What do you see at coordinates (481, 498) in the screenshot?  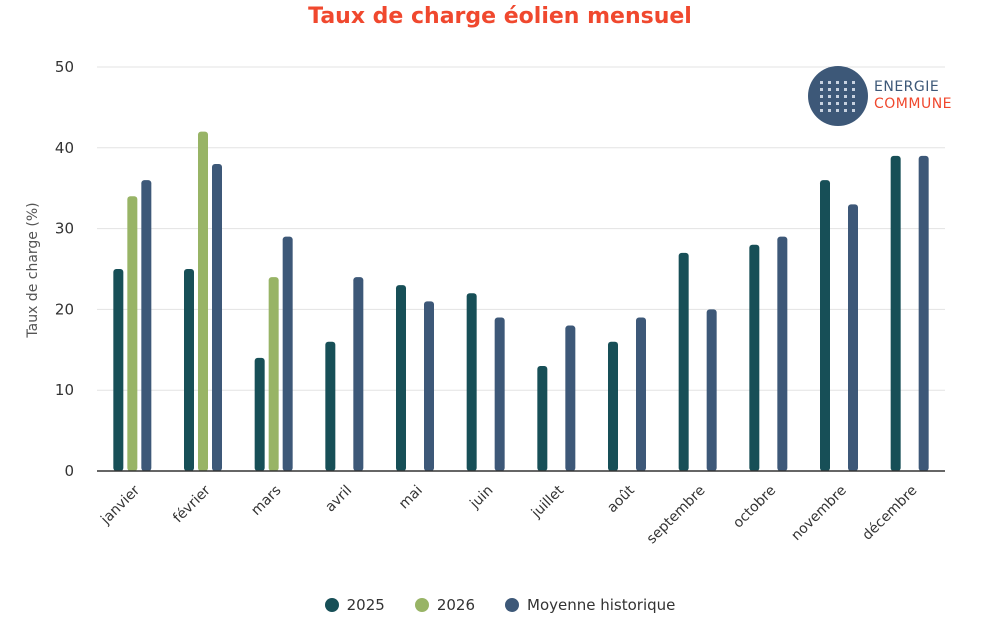 I see `x-tick-label: juin` at bounding box center [481, 498].